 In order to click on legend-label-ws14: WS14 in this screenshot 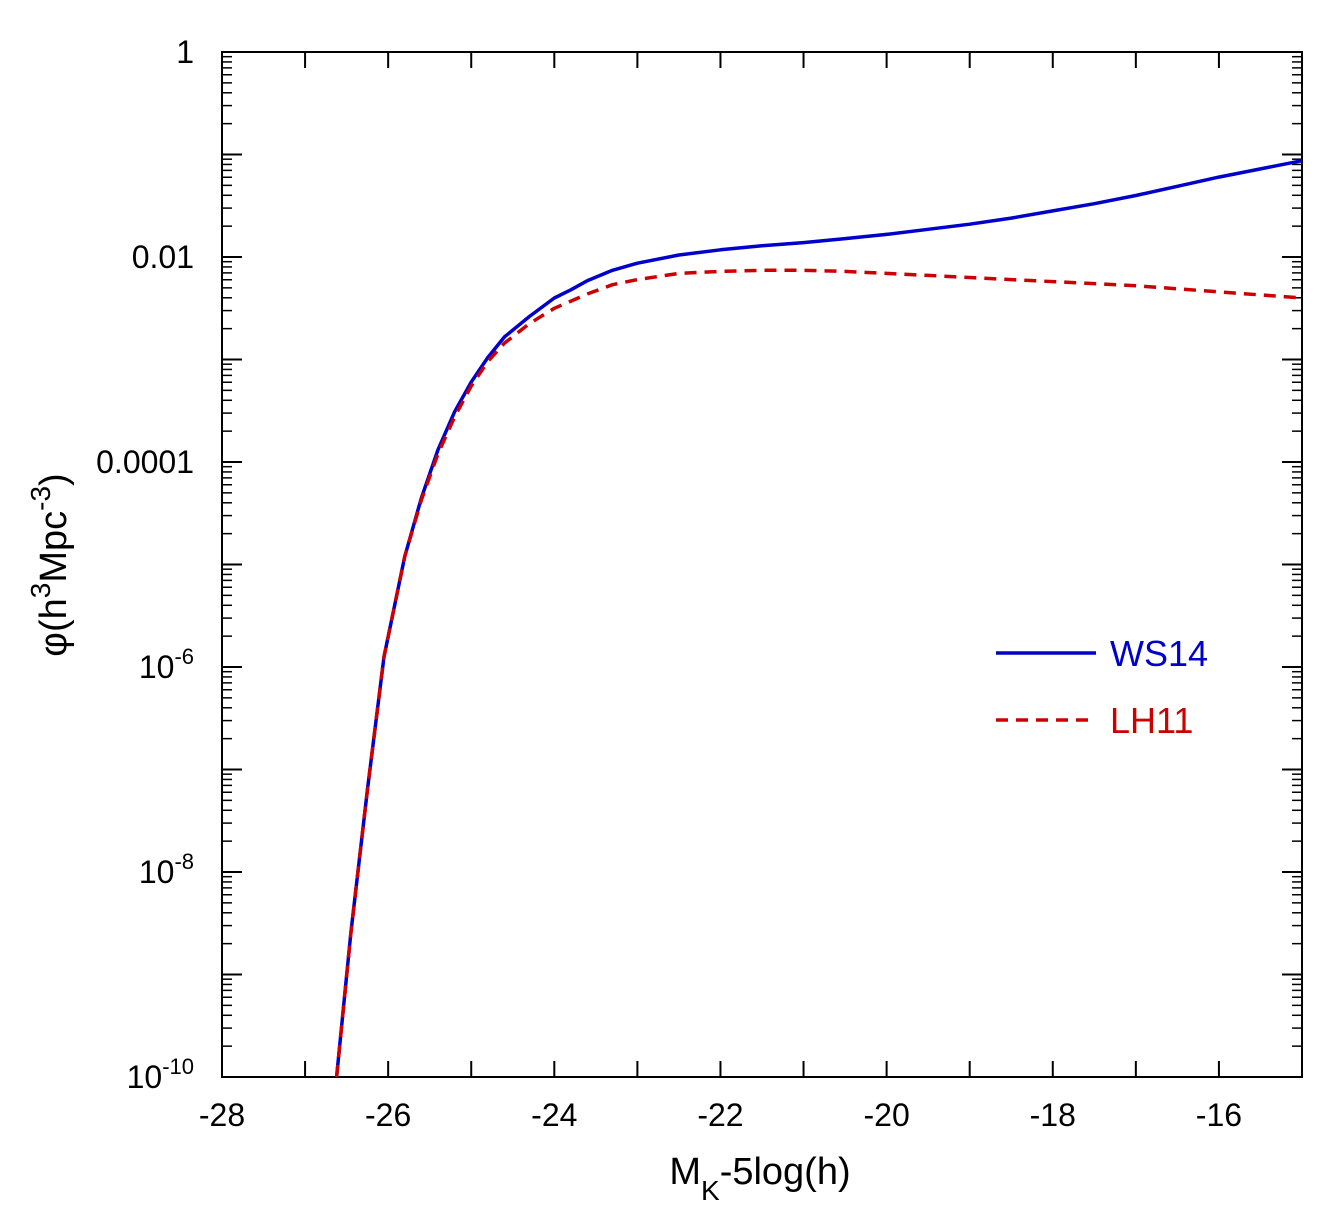, I will do `click(1159, 653)`.